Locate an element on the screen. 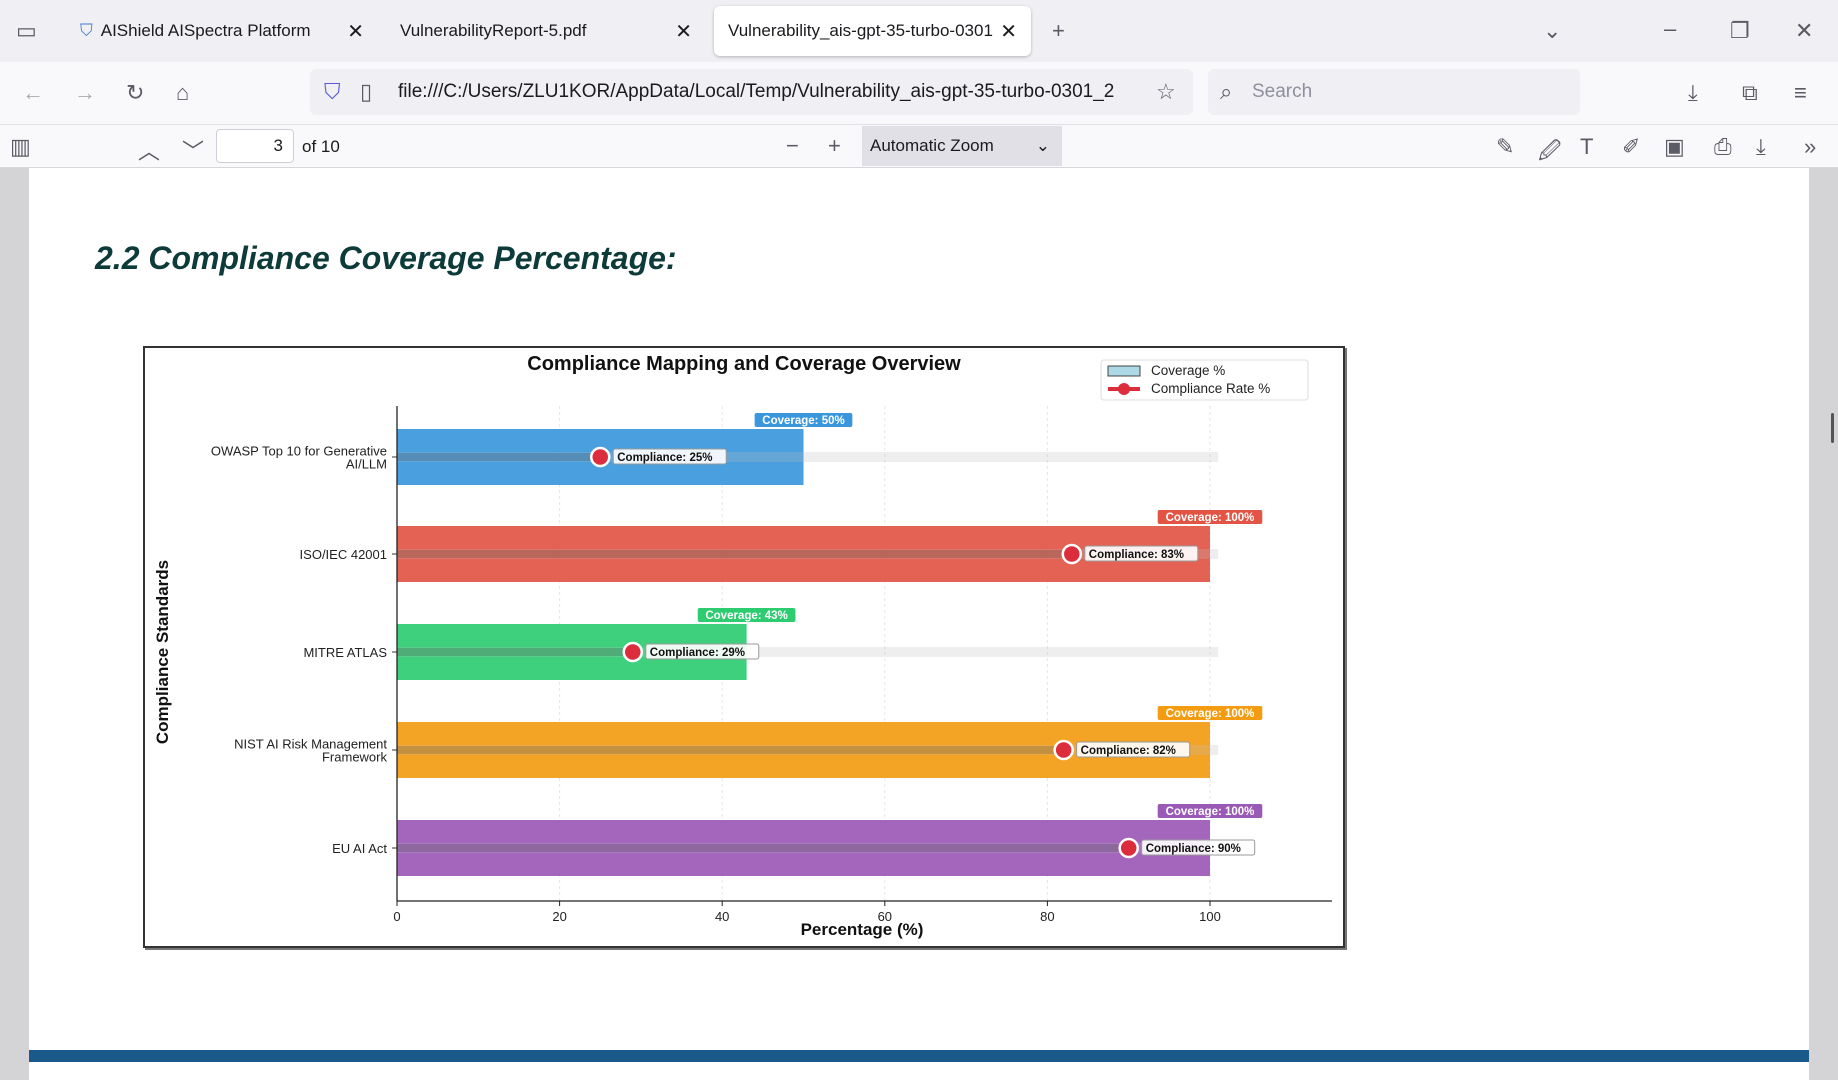  tab-label: Vulnerability_ais-gpt-35-turbo-0301 is located at coordinates (860, 30).